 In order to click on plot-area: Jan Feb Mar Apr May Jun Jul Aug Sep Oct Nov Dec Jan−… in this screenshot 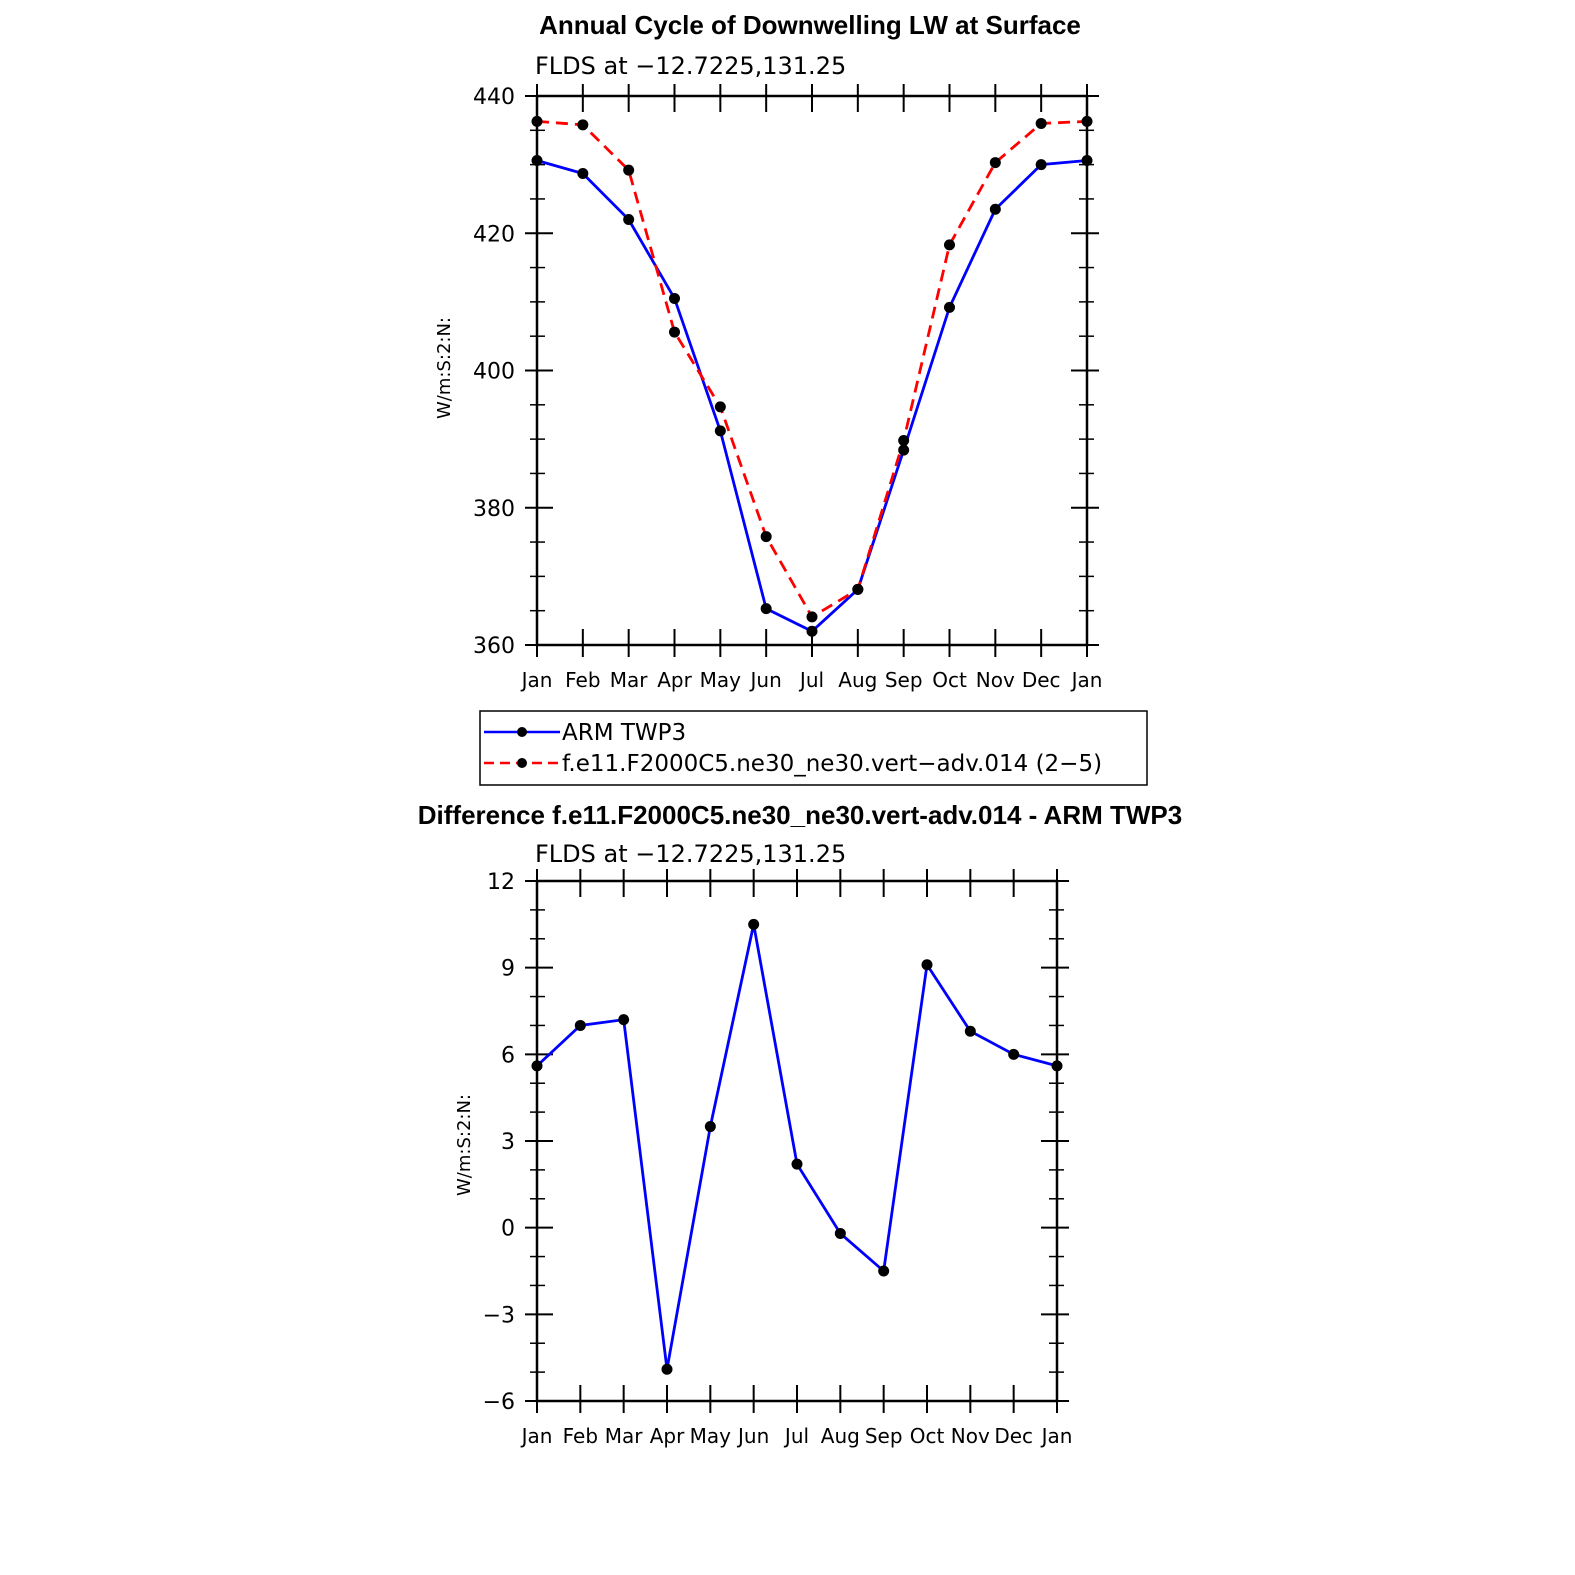, I will do `click(778, 1158)`.